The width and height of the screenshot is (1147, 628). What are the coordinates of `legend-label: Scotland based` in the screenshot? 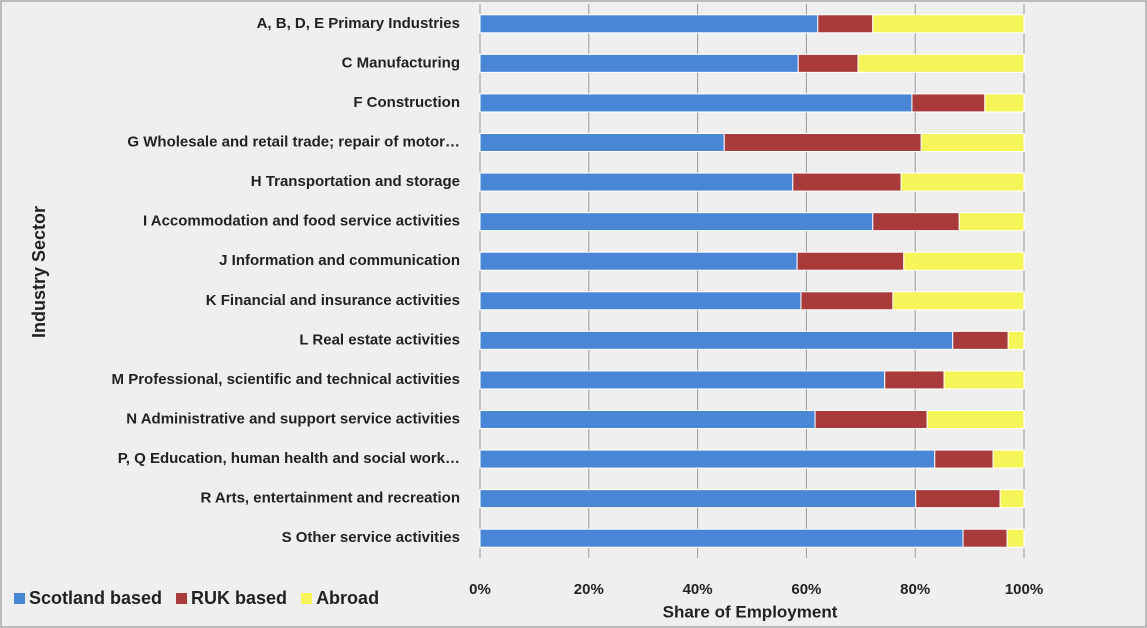 It's located at (95, 598).